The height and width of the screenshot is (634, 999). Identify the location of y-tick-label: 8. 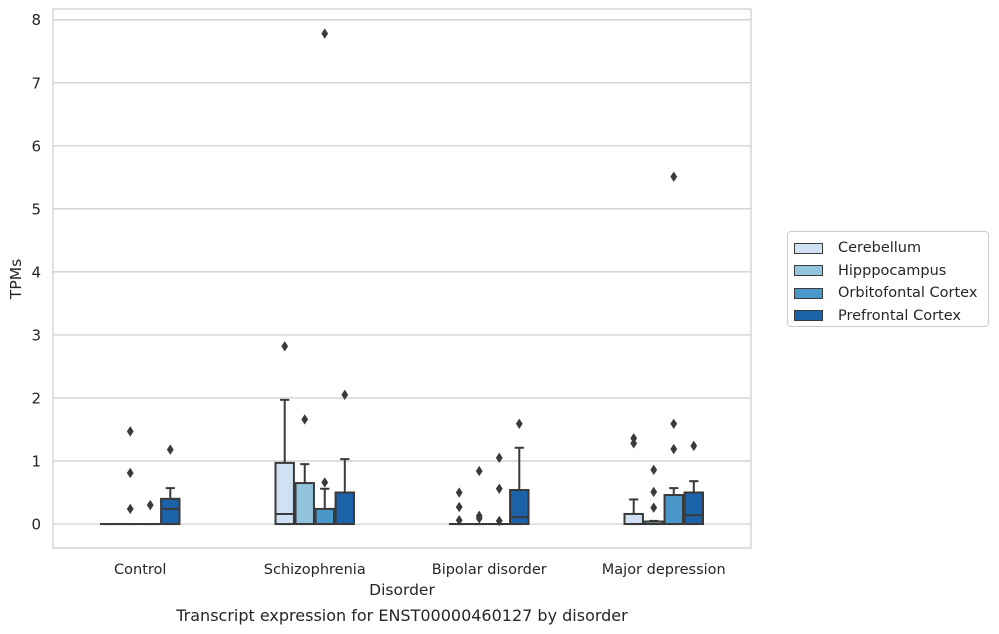
(36, 20).